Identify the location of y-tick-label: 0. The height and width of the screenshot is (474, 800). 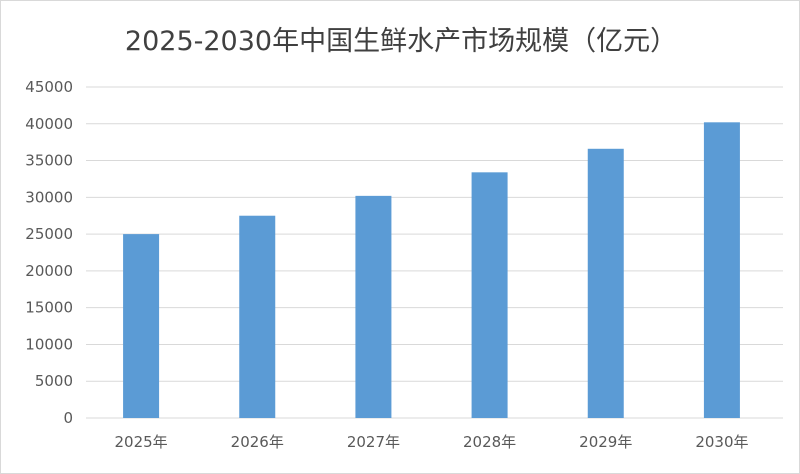
(68, 418).